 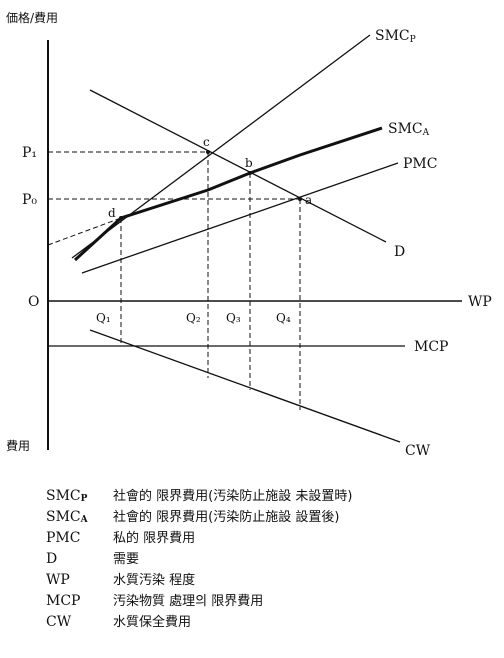 What do you see at coordinates (431, 347) in the screenshot?
I see `mcp-label: MCP` at bounding box center [431, 347].